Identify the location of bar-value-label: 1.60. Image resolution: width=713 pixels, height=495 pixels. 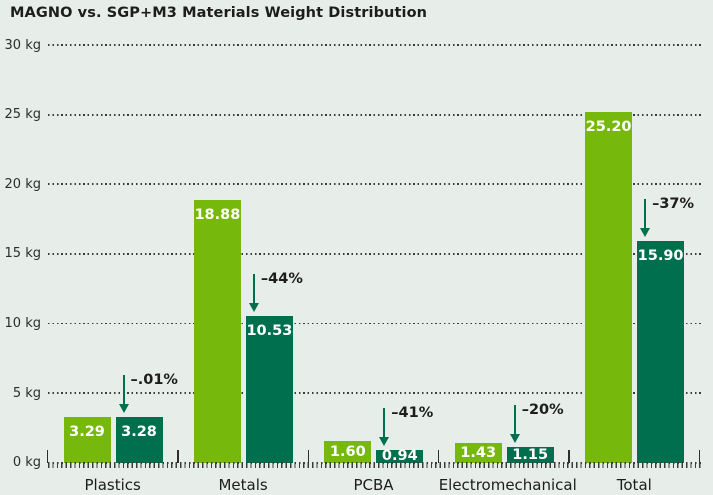
(347, 451).